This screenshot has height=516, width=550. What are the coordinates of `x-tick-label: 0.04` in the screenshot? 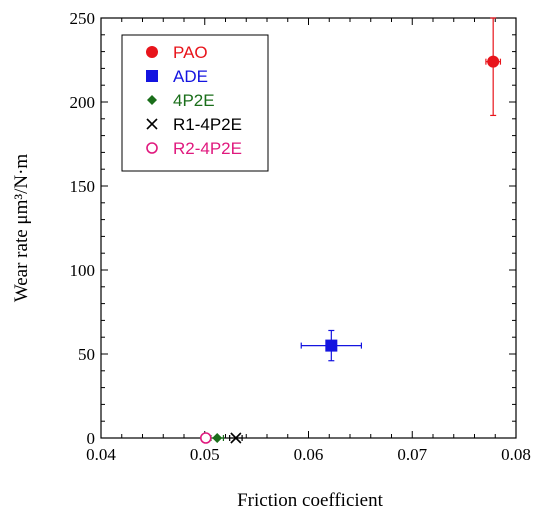 It's located at (101, 454).